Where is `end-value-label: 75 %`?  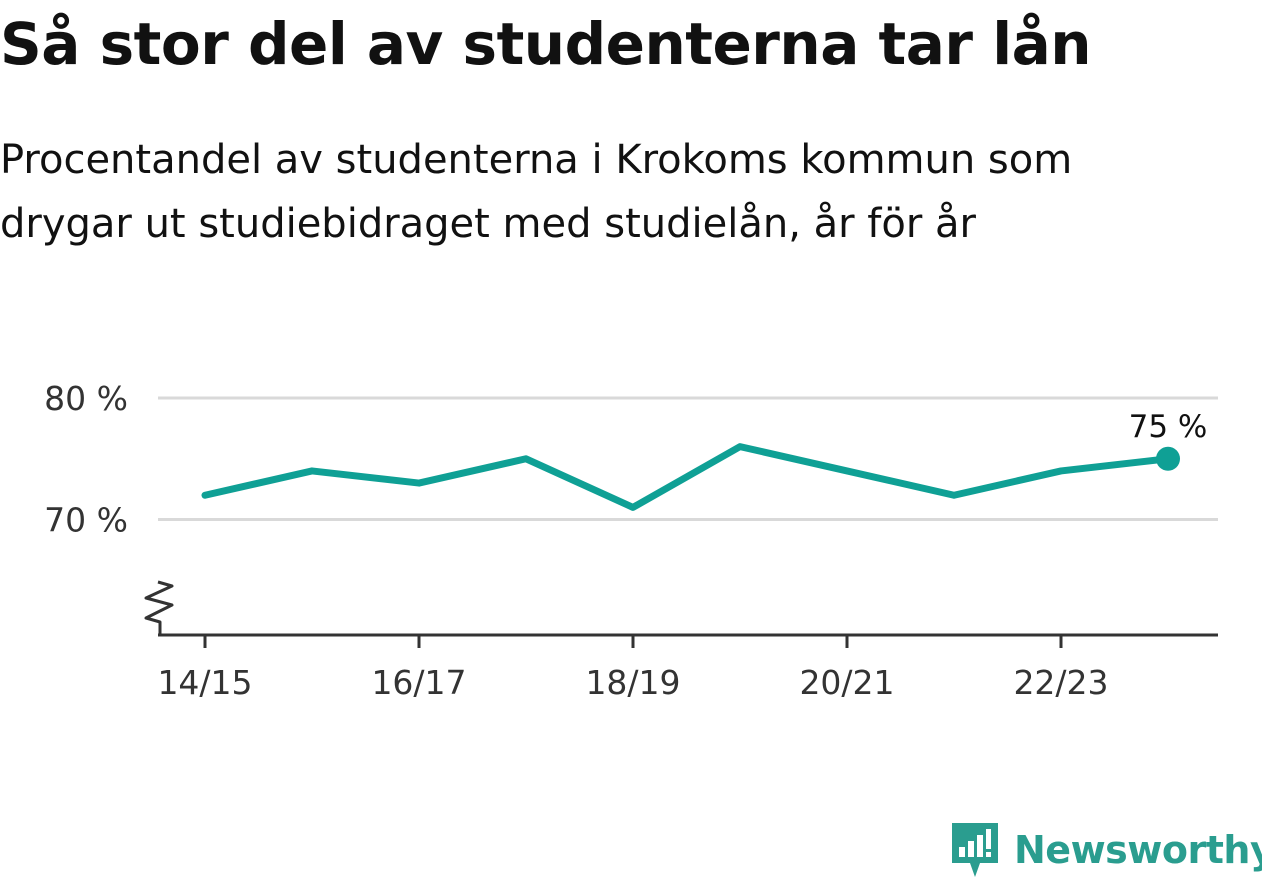 end-value-label: 75 % is located at coordinates (1168, 427).